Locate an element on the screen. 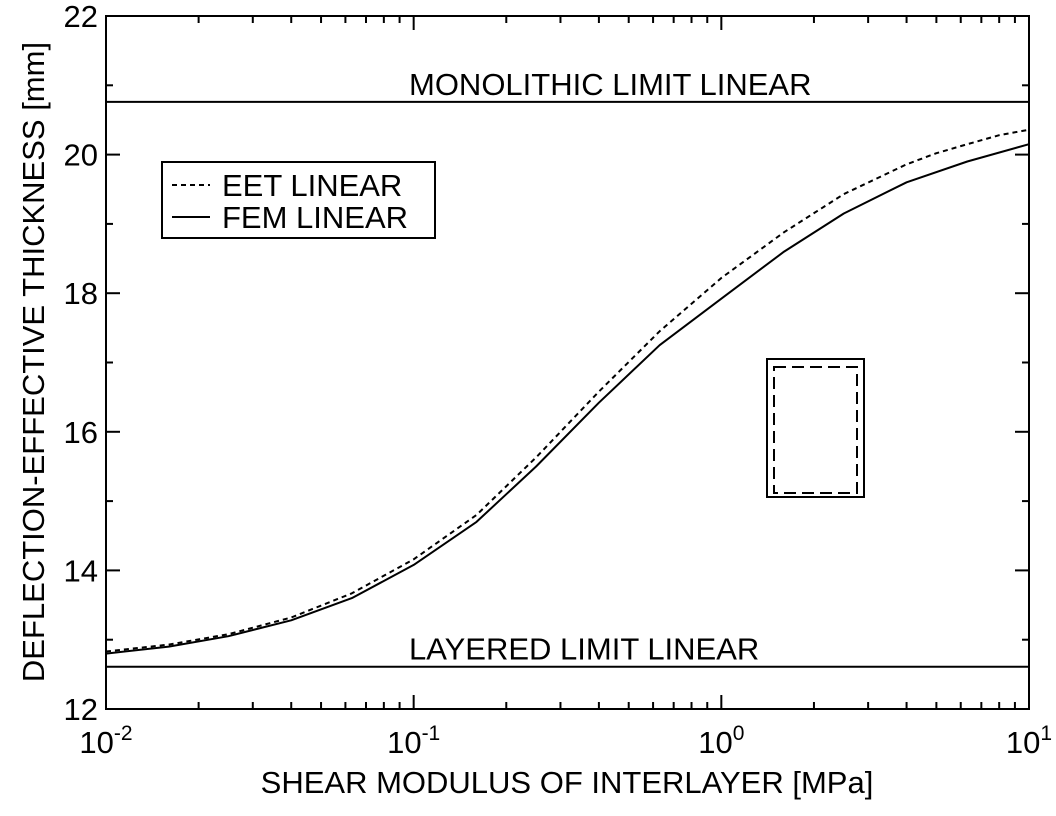 Image resolution: width=1056 pixels, height=816 pixels. y-tick-label: 20 is located at coordinates (81, 155).